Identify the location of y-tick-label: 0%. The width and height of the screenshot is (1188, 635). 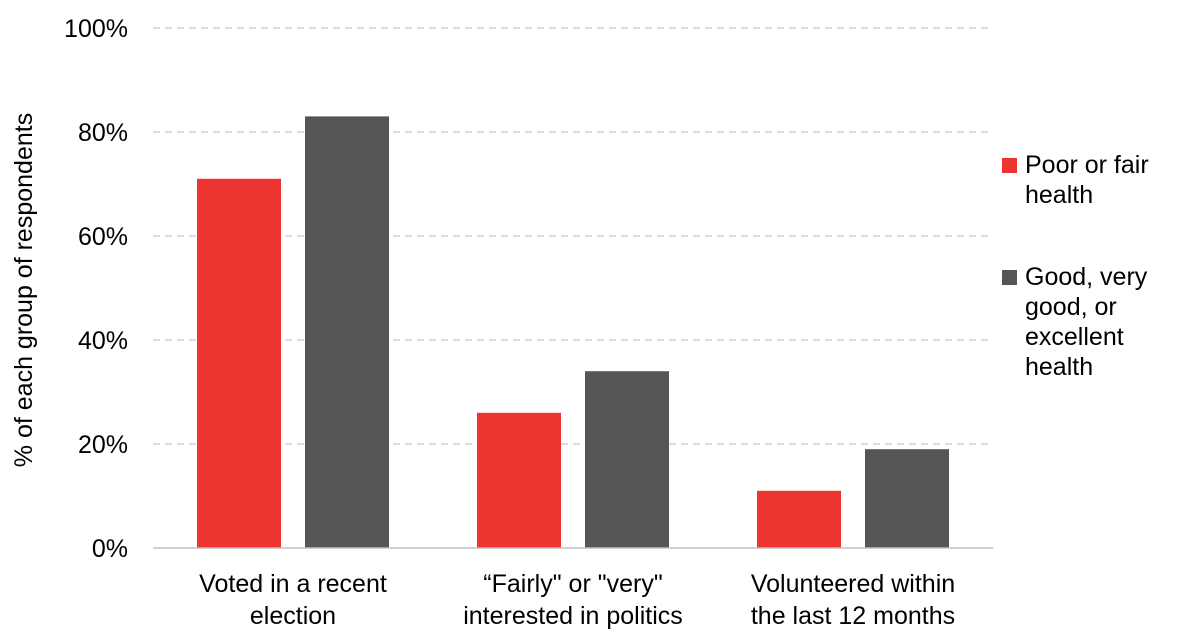
(110, 549).